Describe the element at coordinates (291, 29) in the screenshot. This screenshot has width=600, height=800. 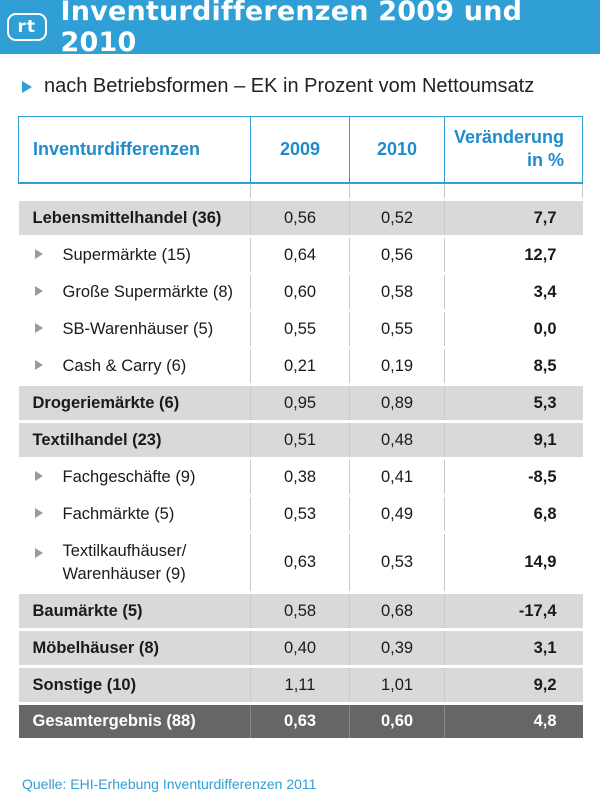
I see `page-title: Inventurdifferenzen 2009 und 2010` at that location.